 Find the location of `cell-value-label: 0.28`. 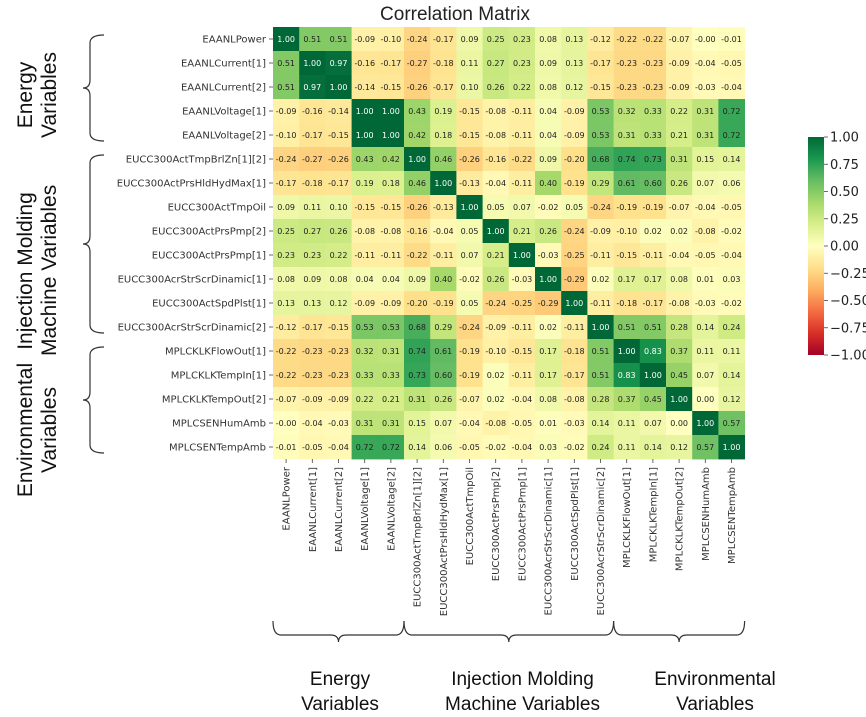

cell-value-label: 0.28 is located at coordinates (601, 399).